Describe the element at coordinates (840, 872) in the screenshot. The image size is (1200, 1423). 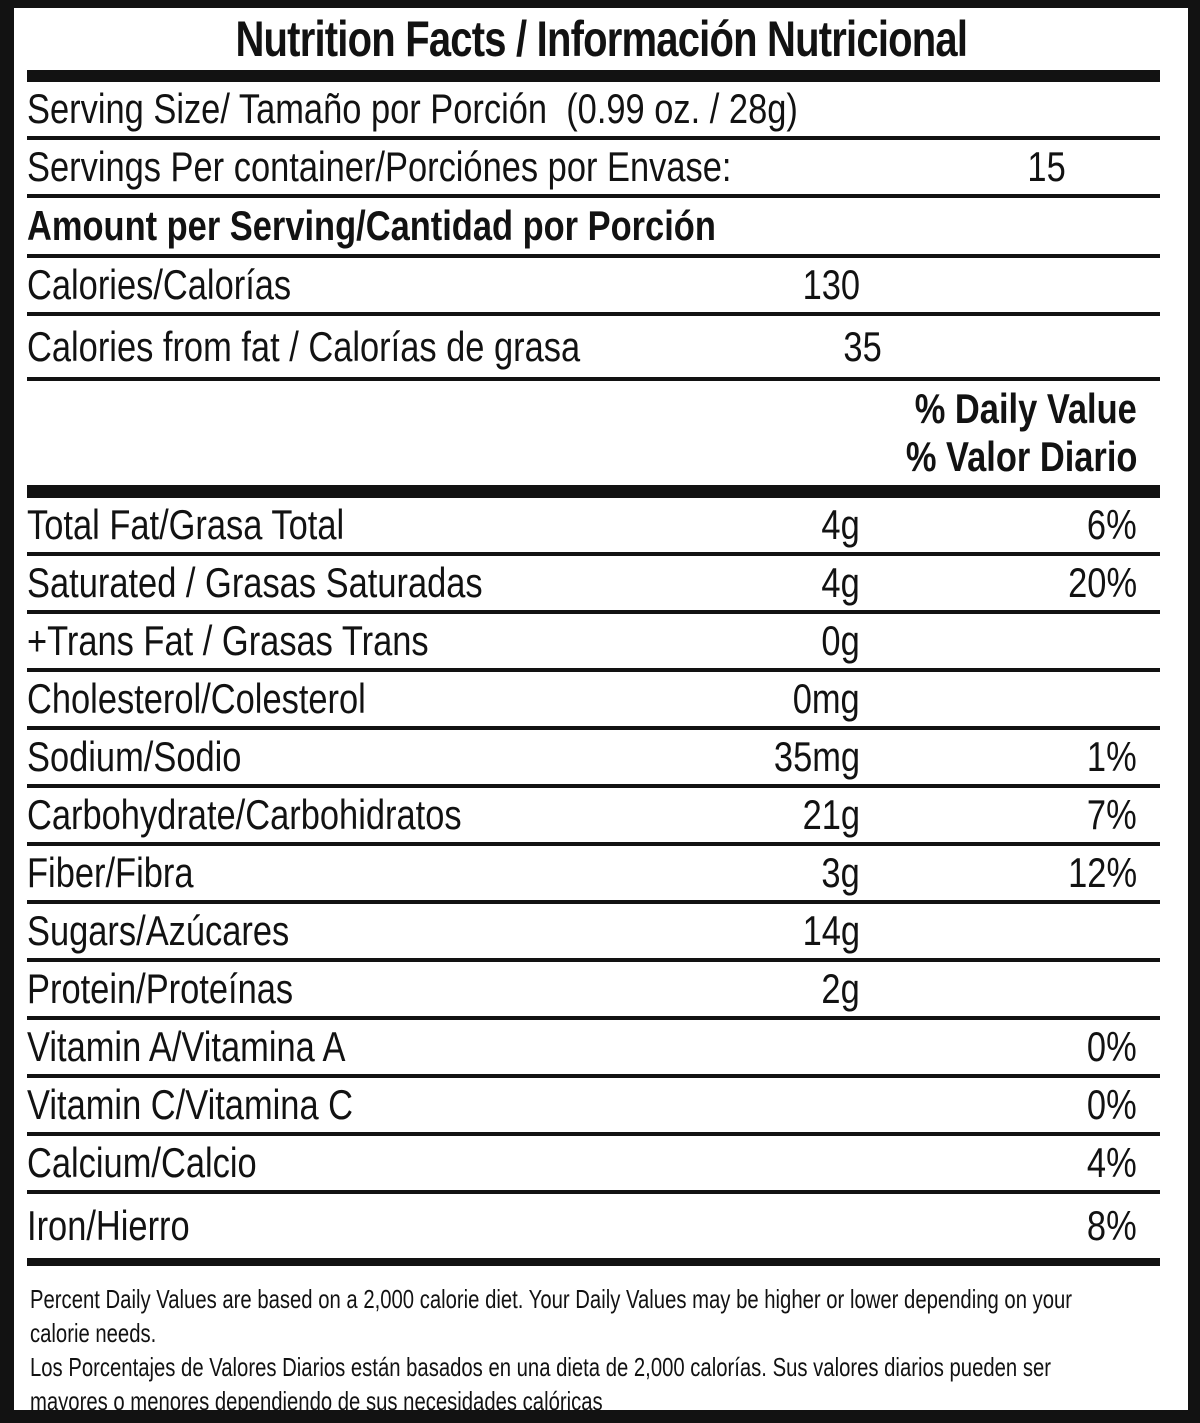
I see `nutrient-amount: 3g` at that location.